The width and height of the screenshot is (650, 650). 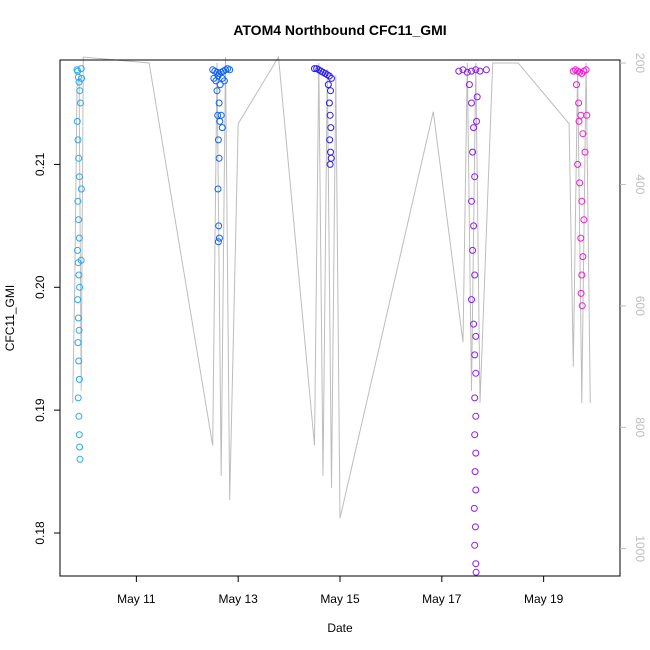 What do you see at coordinates (339, 30) in the screenshot?
I see `chart-title: ATOM4 Northbound CFC11_GMI` at bounding box center [339, 30].